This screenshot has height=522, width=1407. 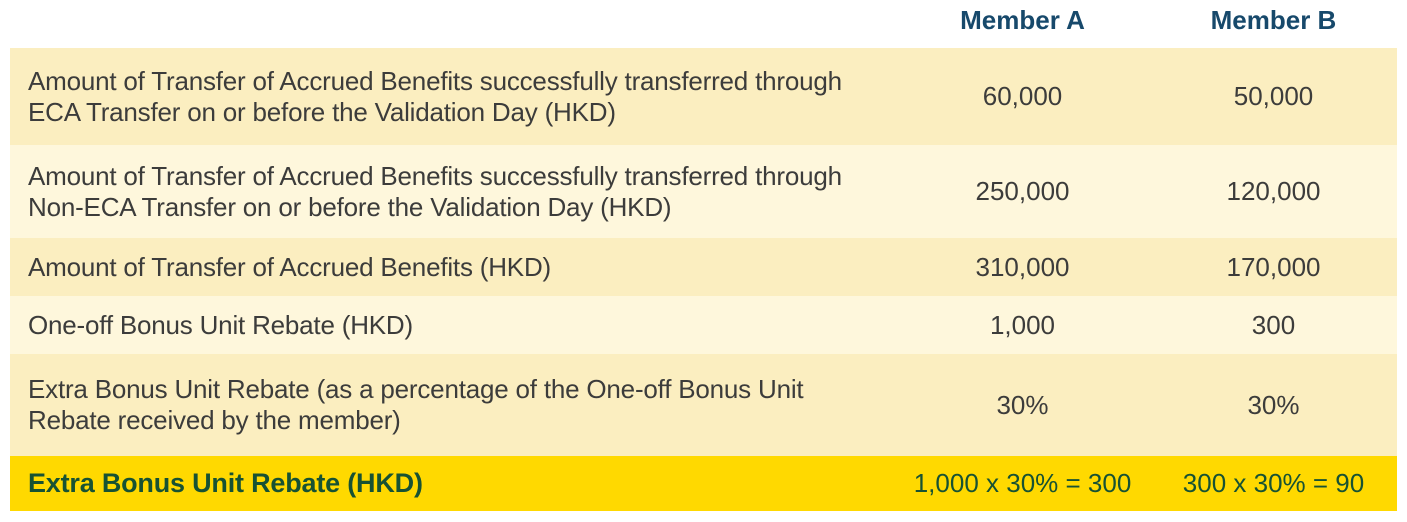 What do you see at coordinates (703, 24) in the screenshot?
I see `table-header-row: Member A Member B` at bounding box center [703, 24].